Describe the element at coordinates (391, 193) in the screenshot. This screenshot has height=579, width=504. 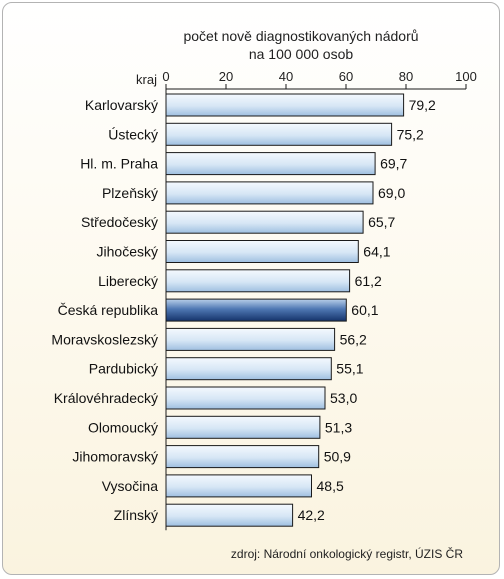
I see `value-label: 69,0` at that location.